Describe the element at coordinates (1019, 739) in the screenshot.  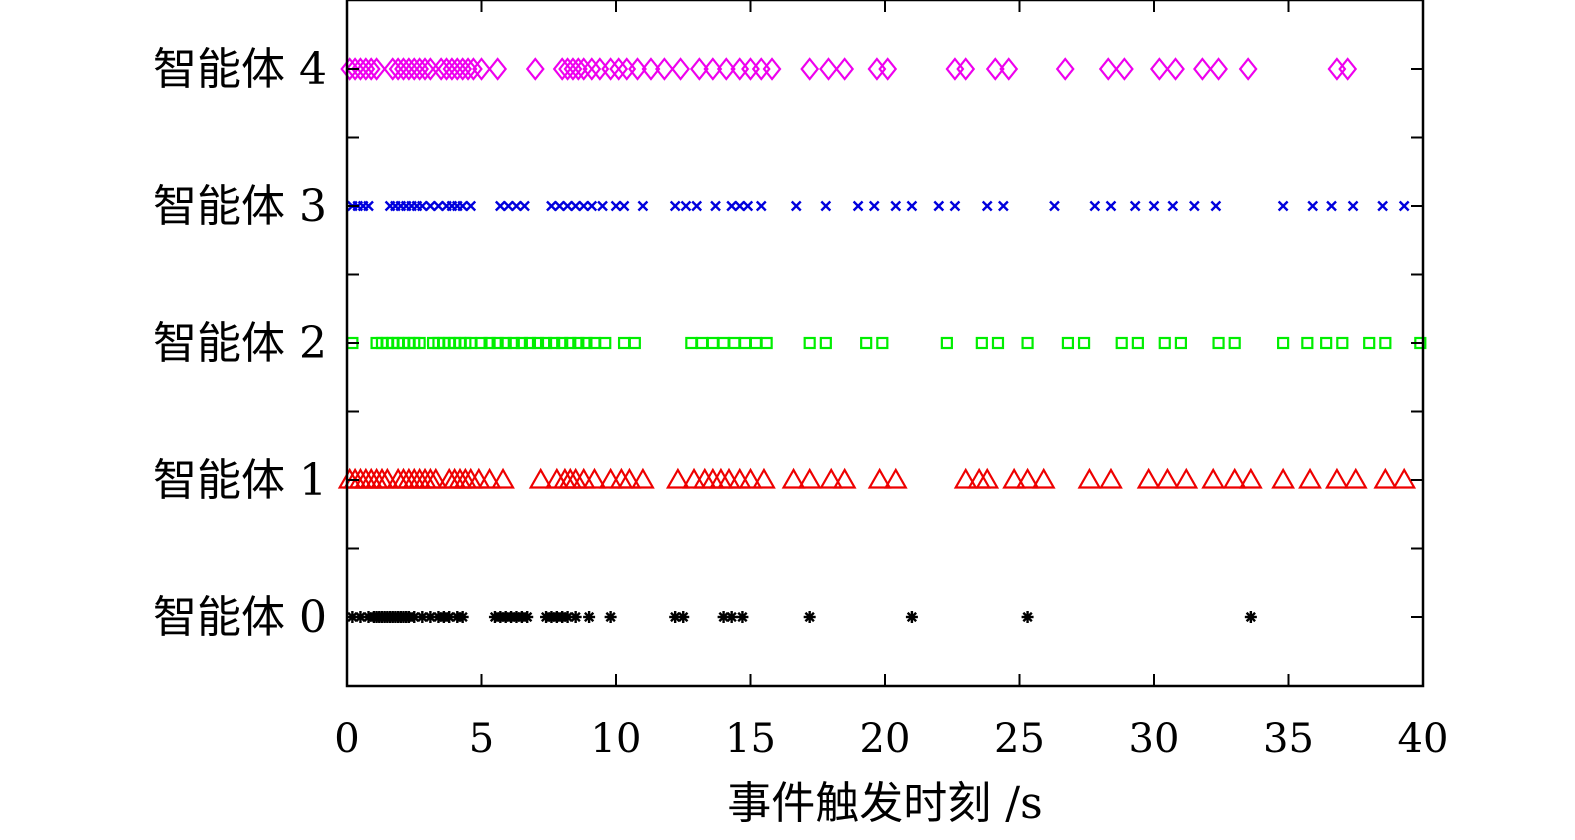
I see `x-tick-label: 25` at that location.